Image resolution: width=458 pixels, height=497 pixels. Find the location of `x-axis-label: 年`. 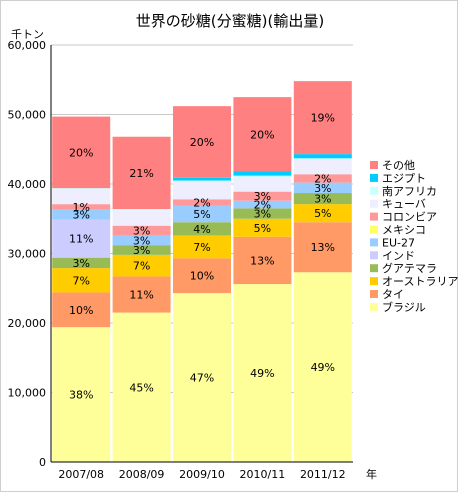

x-axis-label: 年 is located at coordinates (371, 474).